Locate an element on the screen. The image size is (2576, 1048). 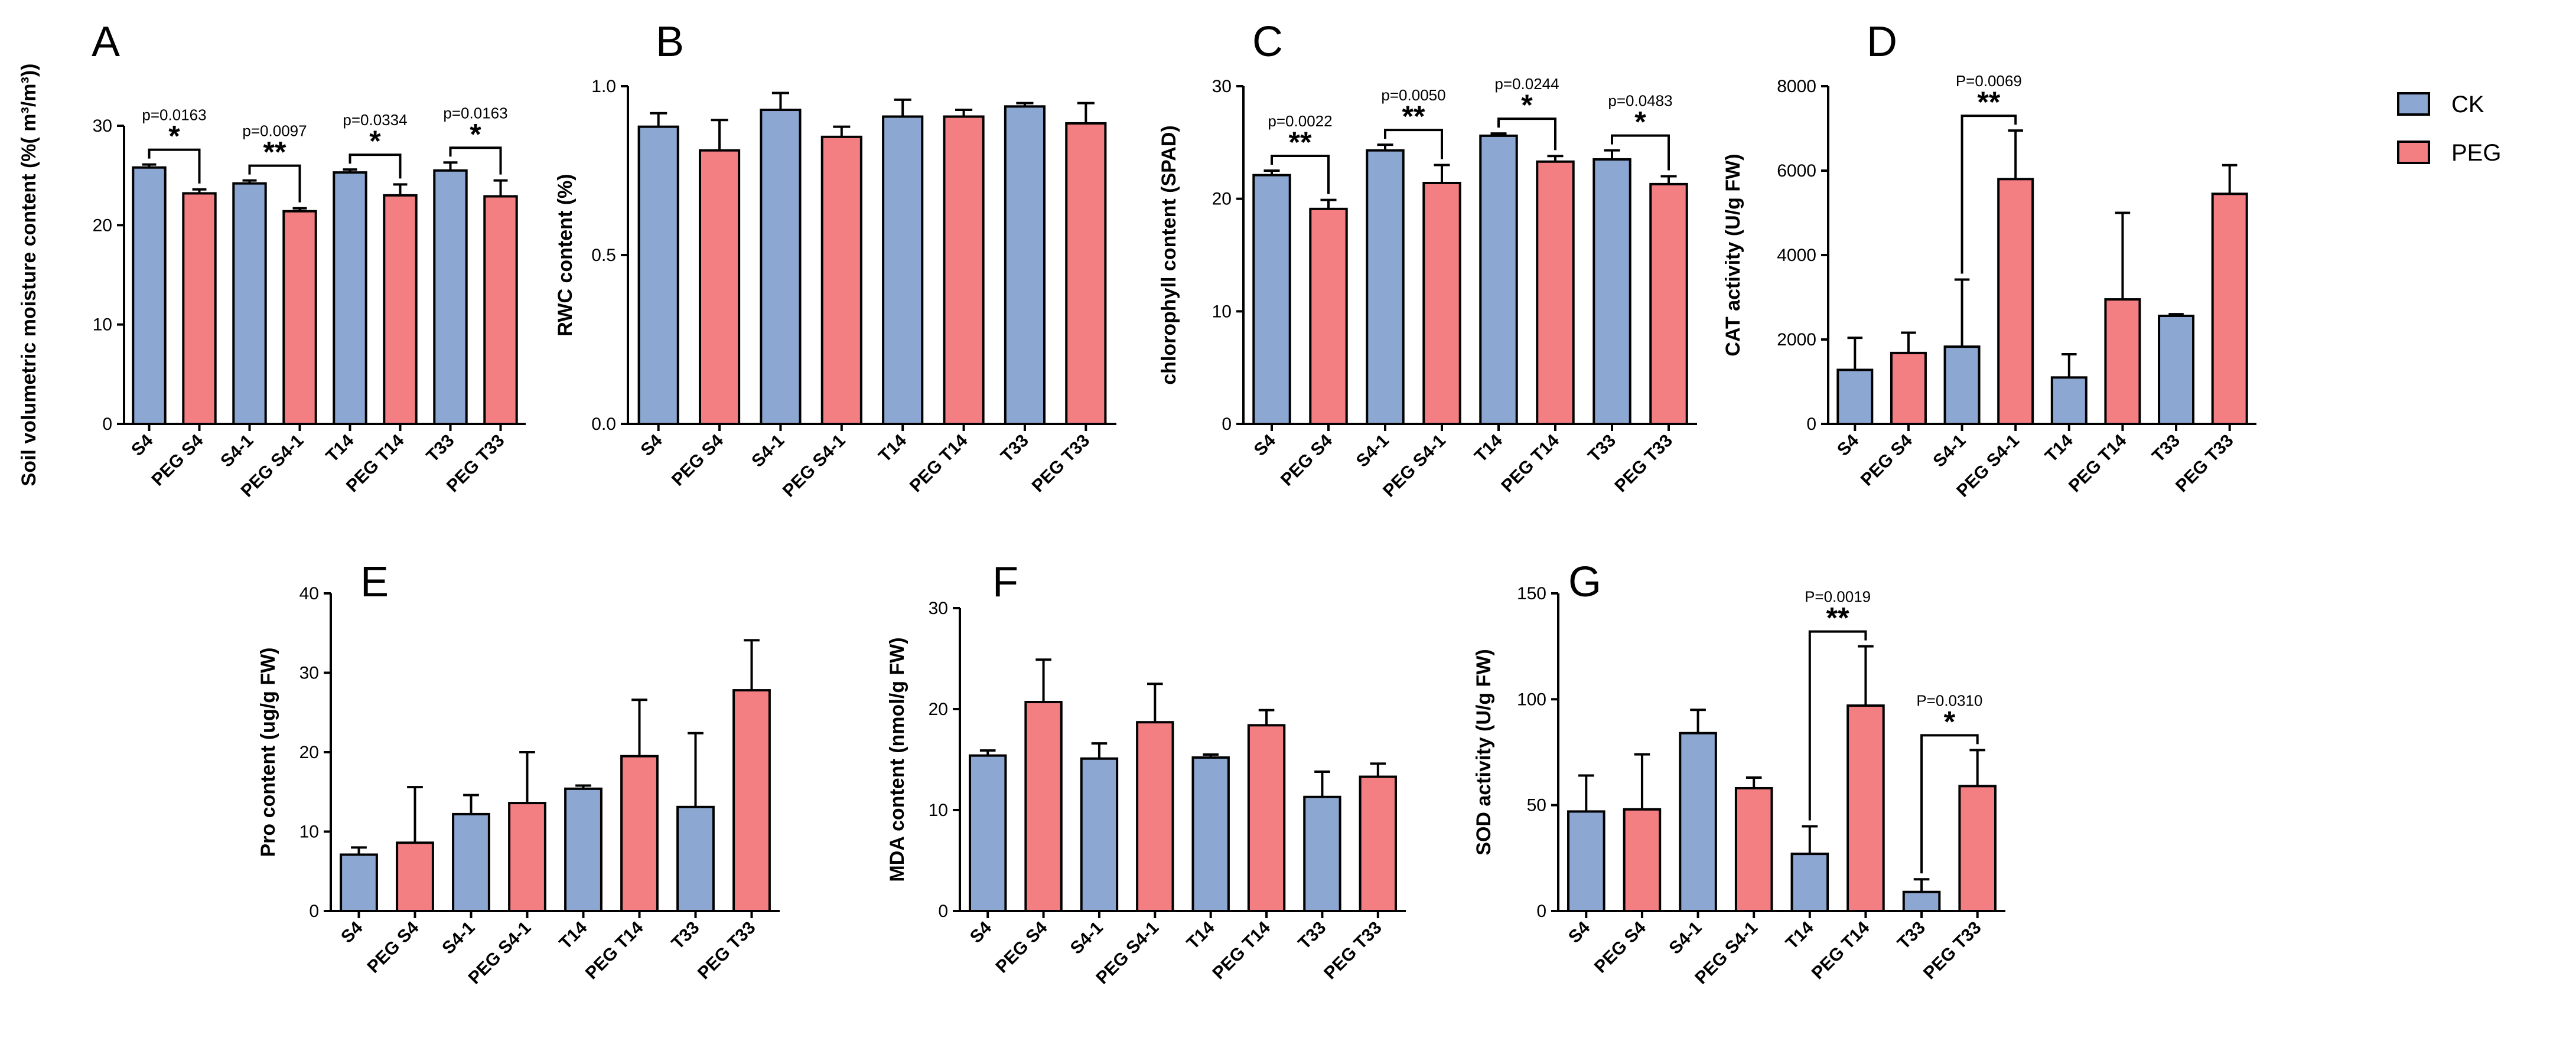
y-tick-label: 0.0 is located at coordinates (603, 424).